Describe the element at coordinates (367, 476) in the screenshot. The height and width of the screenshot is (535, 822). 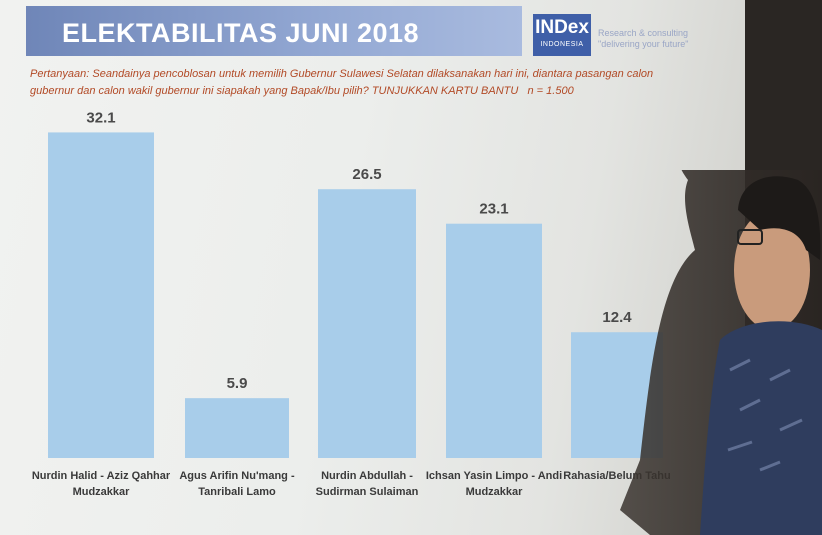
I see `category-label-3-line-1: Nurdin Abdullah -` at that location.